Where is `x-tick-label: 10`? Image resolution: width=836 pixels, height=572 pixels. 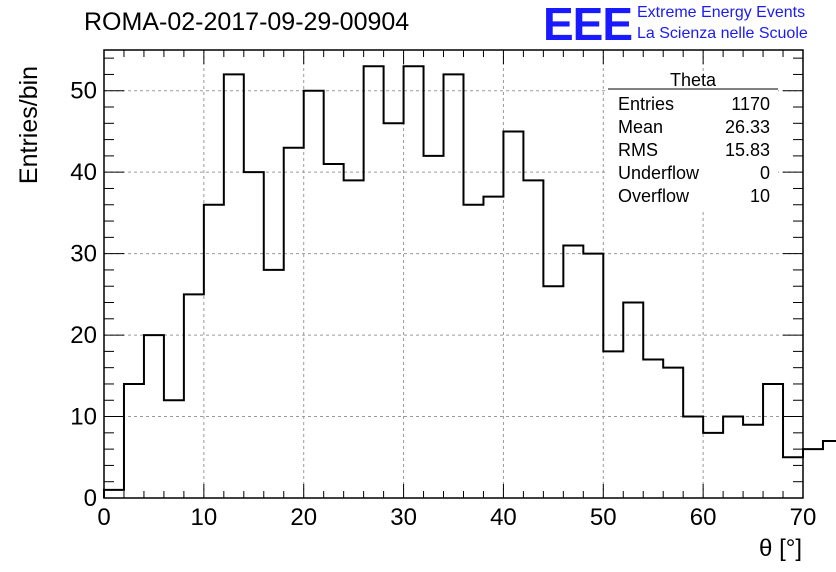
x-tick-label: 10 is located at coordinates (204, 517).